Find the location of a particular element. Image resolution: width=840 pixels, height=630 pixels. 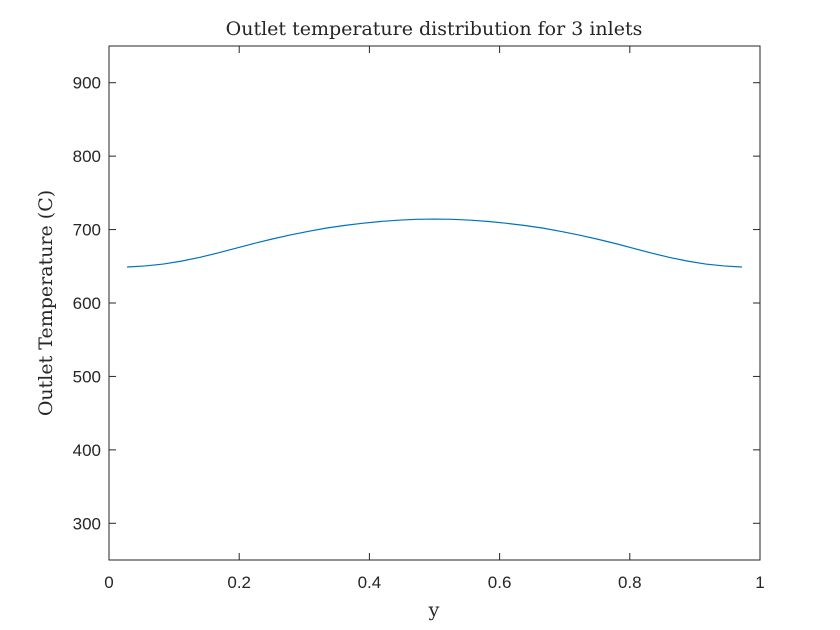

series-line is located at coordinates (434, 243).